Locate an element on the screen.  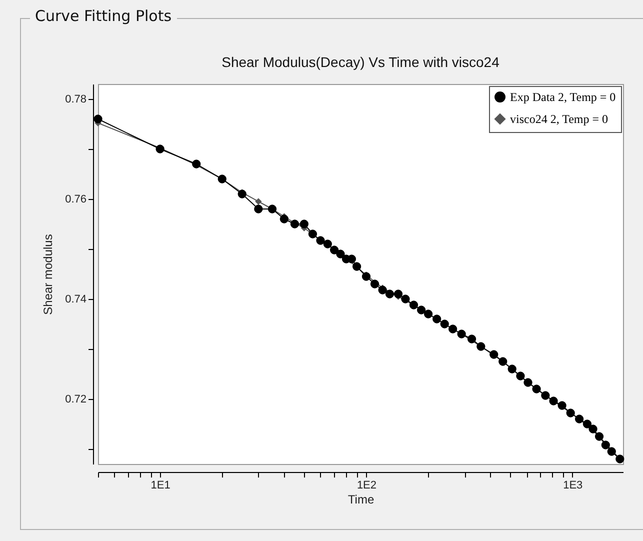
x-axis-title: Time is located at coordinates (361, 499).